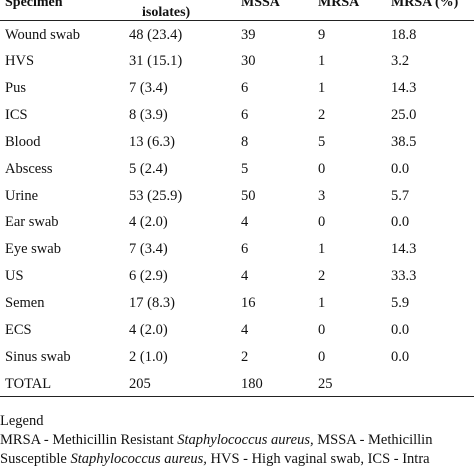 This screenshot has height=474, width=474. I want to click on isolates-cell: 17 (8.3), so click(152, 303).